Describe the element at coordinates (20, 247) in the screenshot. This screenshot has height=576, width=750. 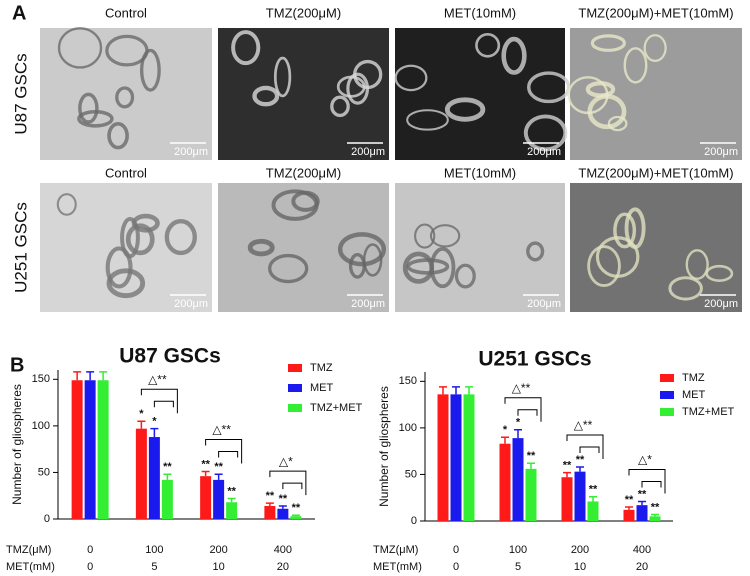
I see `row-label: U251 GSCs` at that location.